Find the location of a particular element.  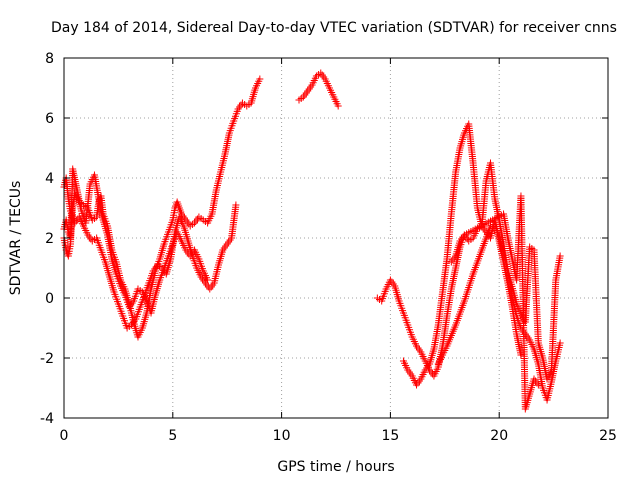

x-tick-label: 0 is located at coordinates (64, 436).